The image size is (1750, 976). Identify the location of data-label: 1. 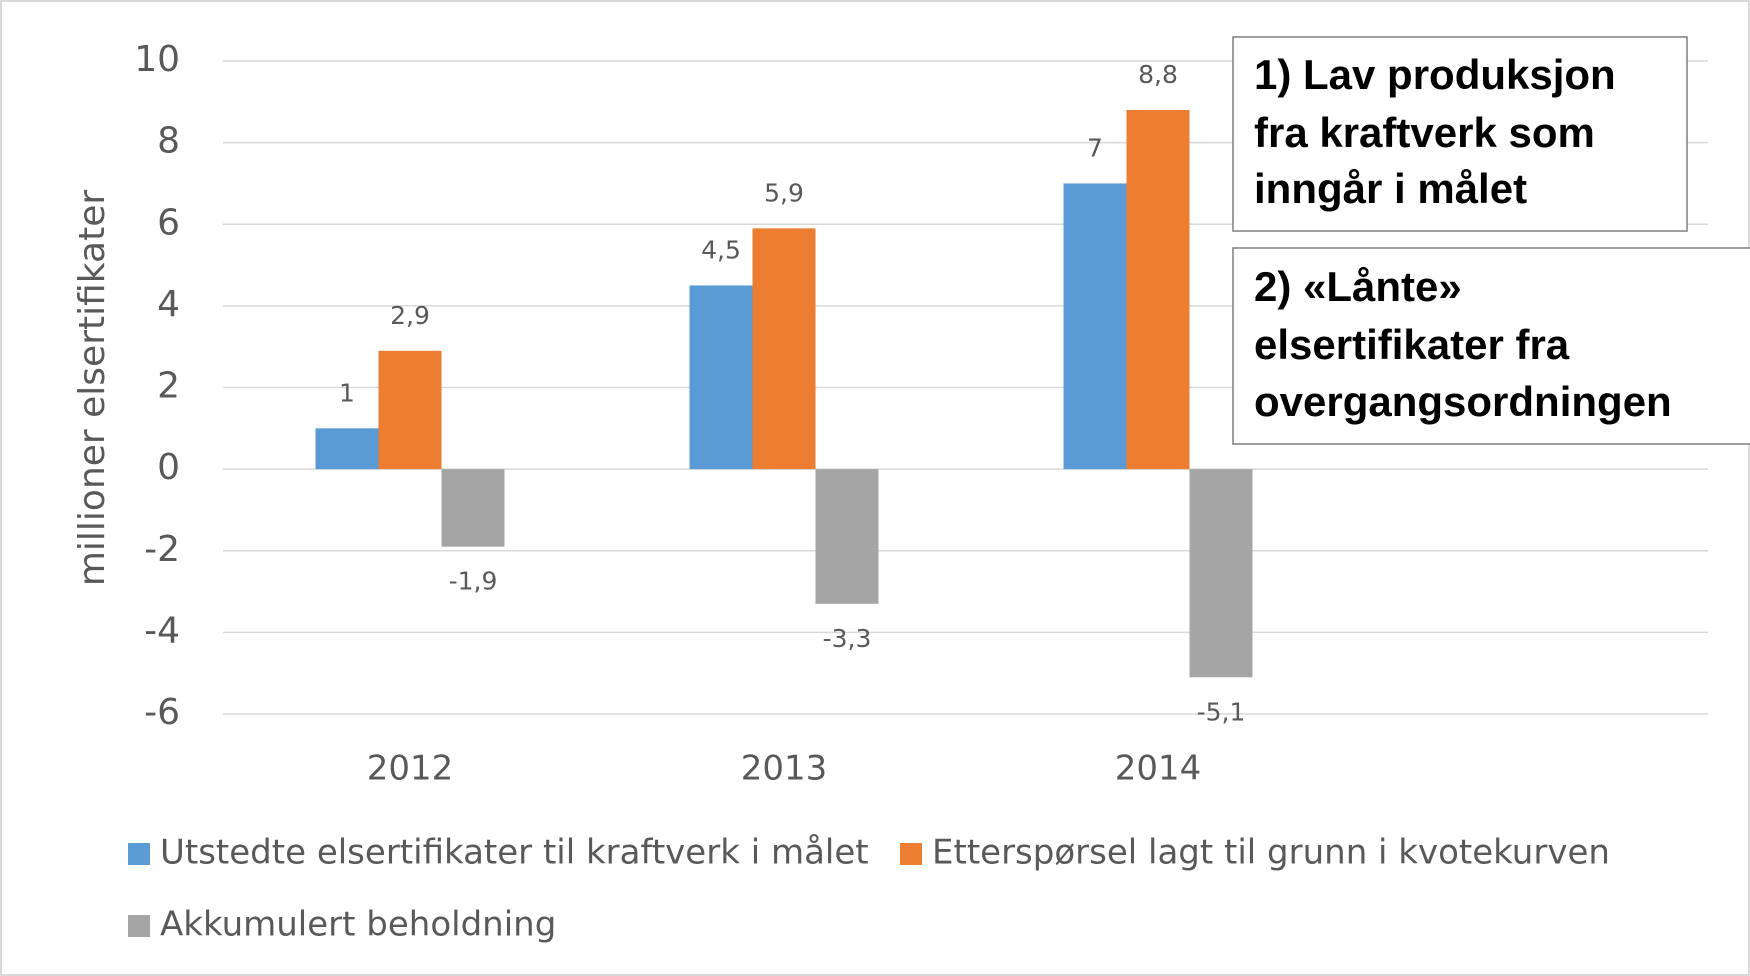
(347, 392).